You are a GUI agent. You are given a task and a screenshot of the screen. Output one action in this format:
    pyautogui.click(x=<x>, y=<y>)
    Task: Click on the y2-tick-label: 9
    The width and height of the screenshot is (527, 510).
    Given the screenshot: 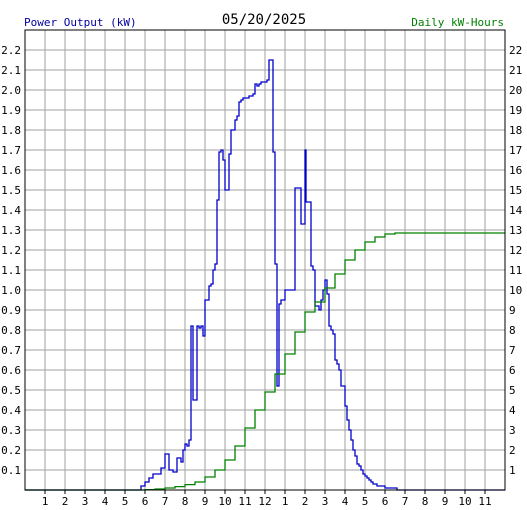 What is the action you would take?
    pyautogui.click(x=512, y=310)
    